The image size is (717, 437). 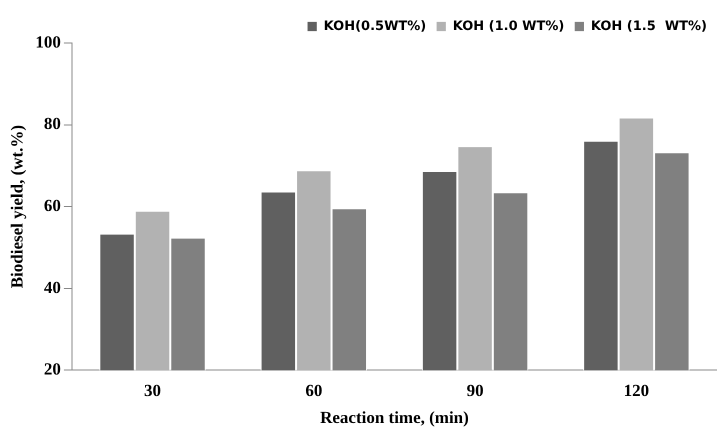 I want to click on y-tick-label: 60, so click(x=52, y=205).